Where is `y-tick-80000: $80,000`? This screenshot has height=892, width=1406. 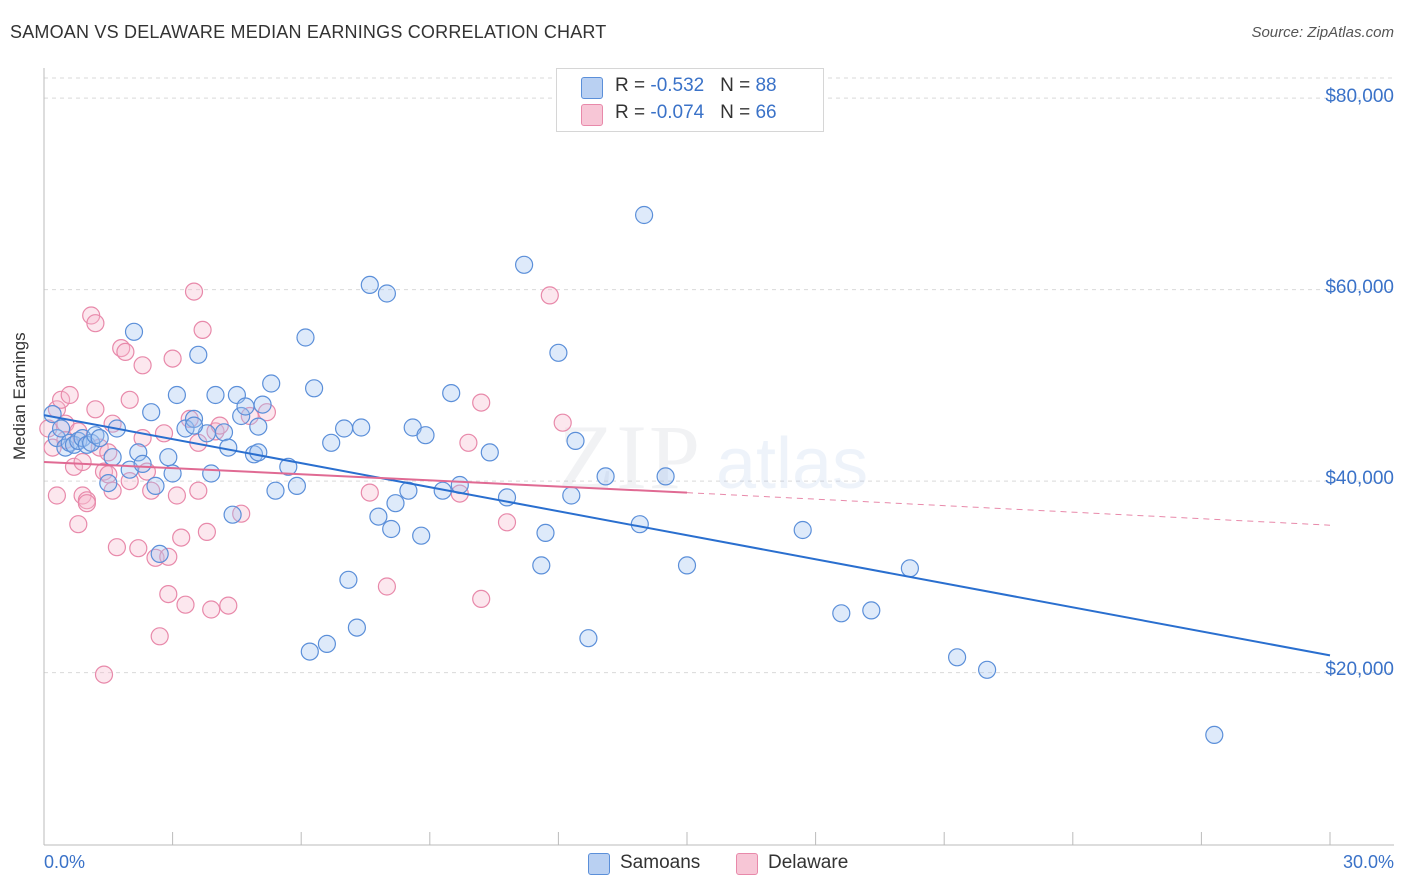
y-tick-80000: $80,000 is located at coordinates (1359, 96).